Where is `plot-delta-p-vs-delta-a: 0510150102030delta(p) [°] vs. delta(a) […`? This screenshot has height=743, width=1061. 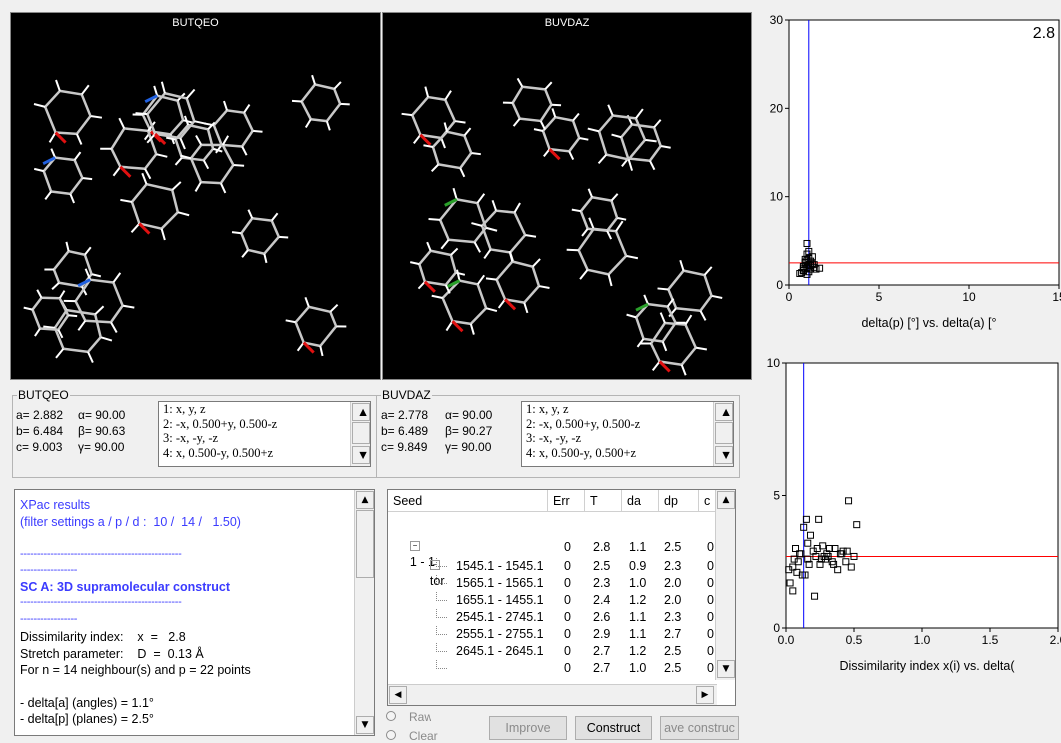 plot-delta-p-vs-delta-a: 0510150102030delta(p) [°] vs. delta(a) [… is located at coordinates (910, 172).